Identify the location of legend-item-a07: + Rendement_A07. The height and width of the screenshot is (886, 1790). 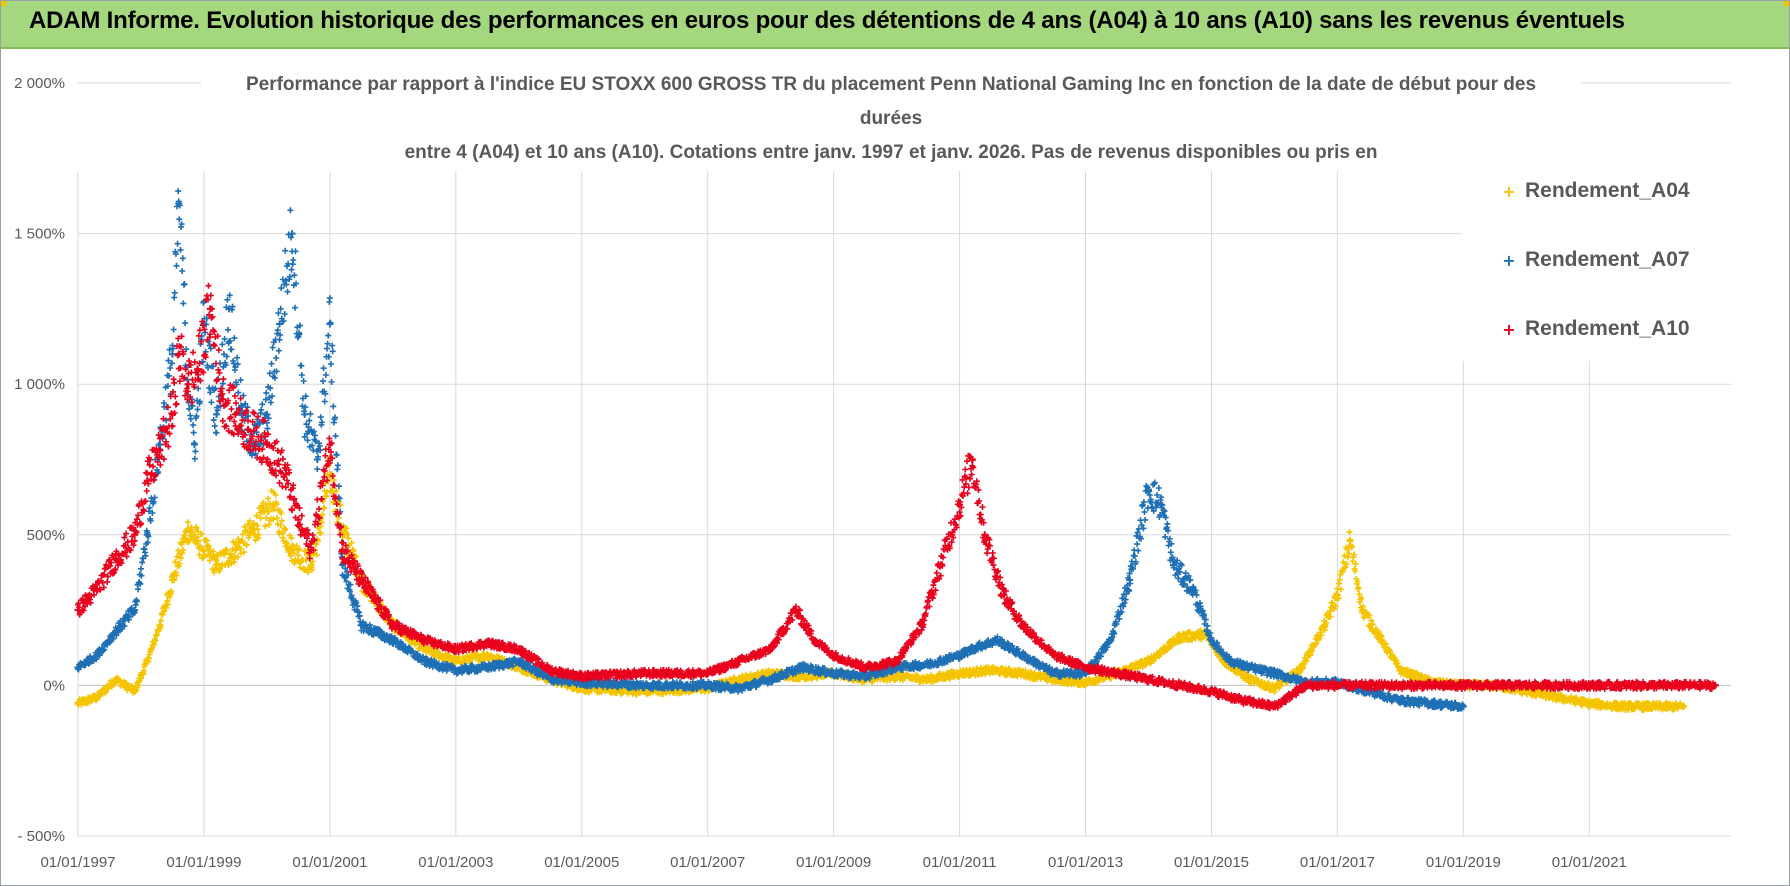
(1595, 259).